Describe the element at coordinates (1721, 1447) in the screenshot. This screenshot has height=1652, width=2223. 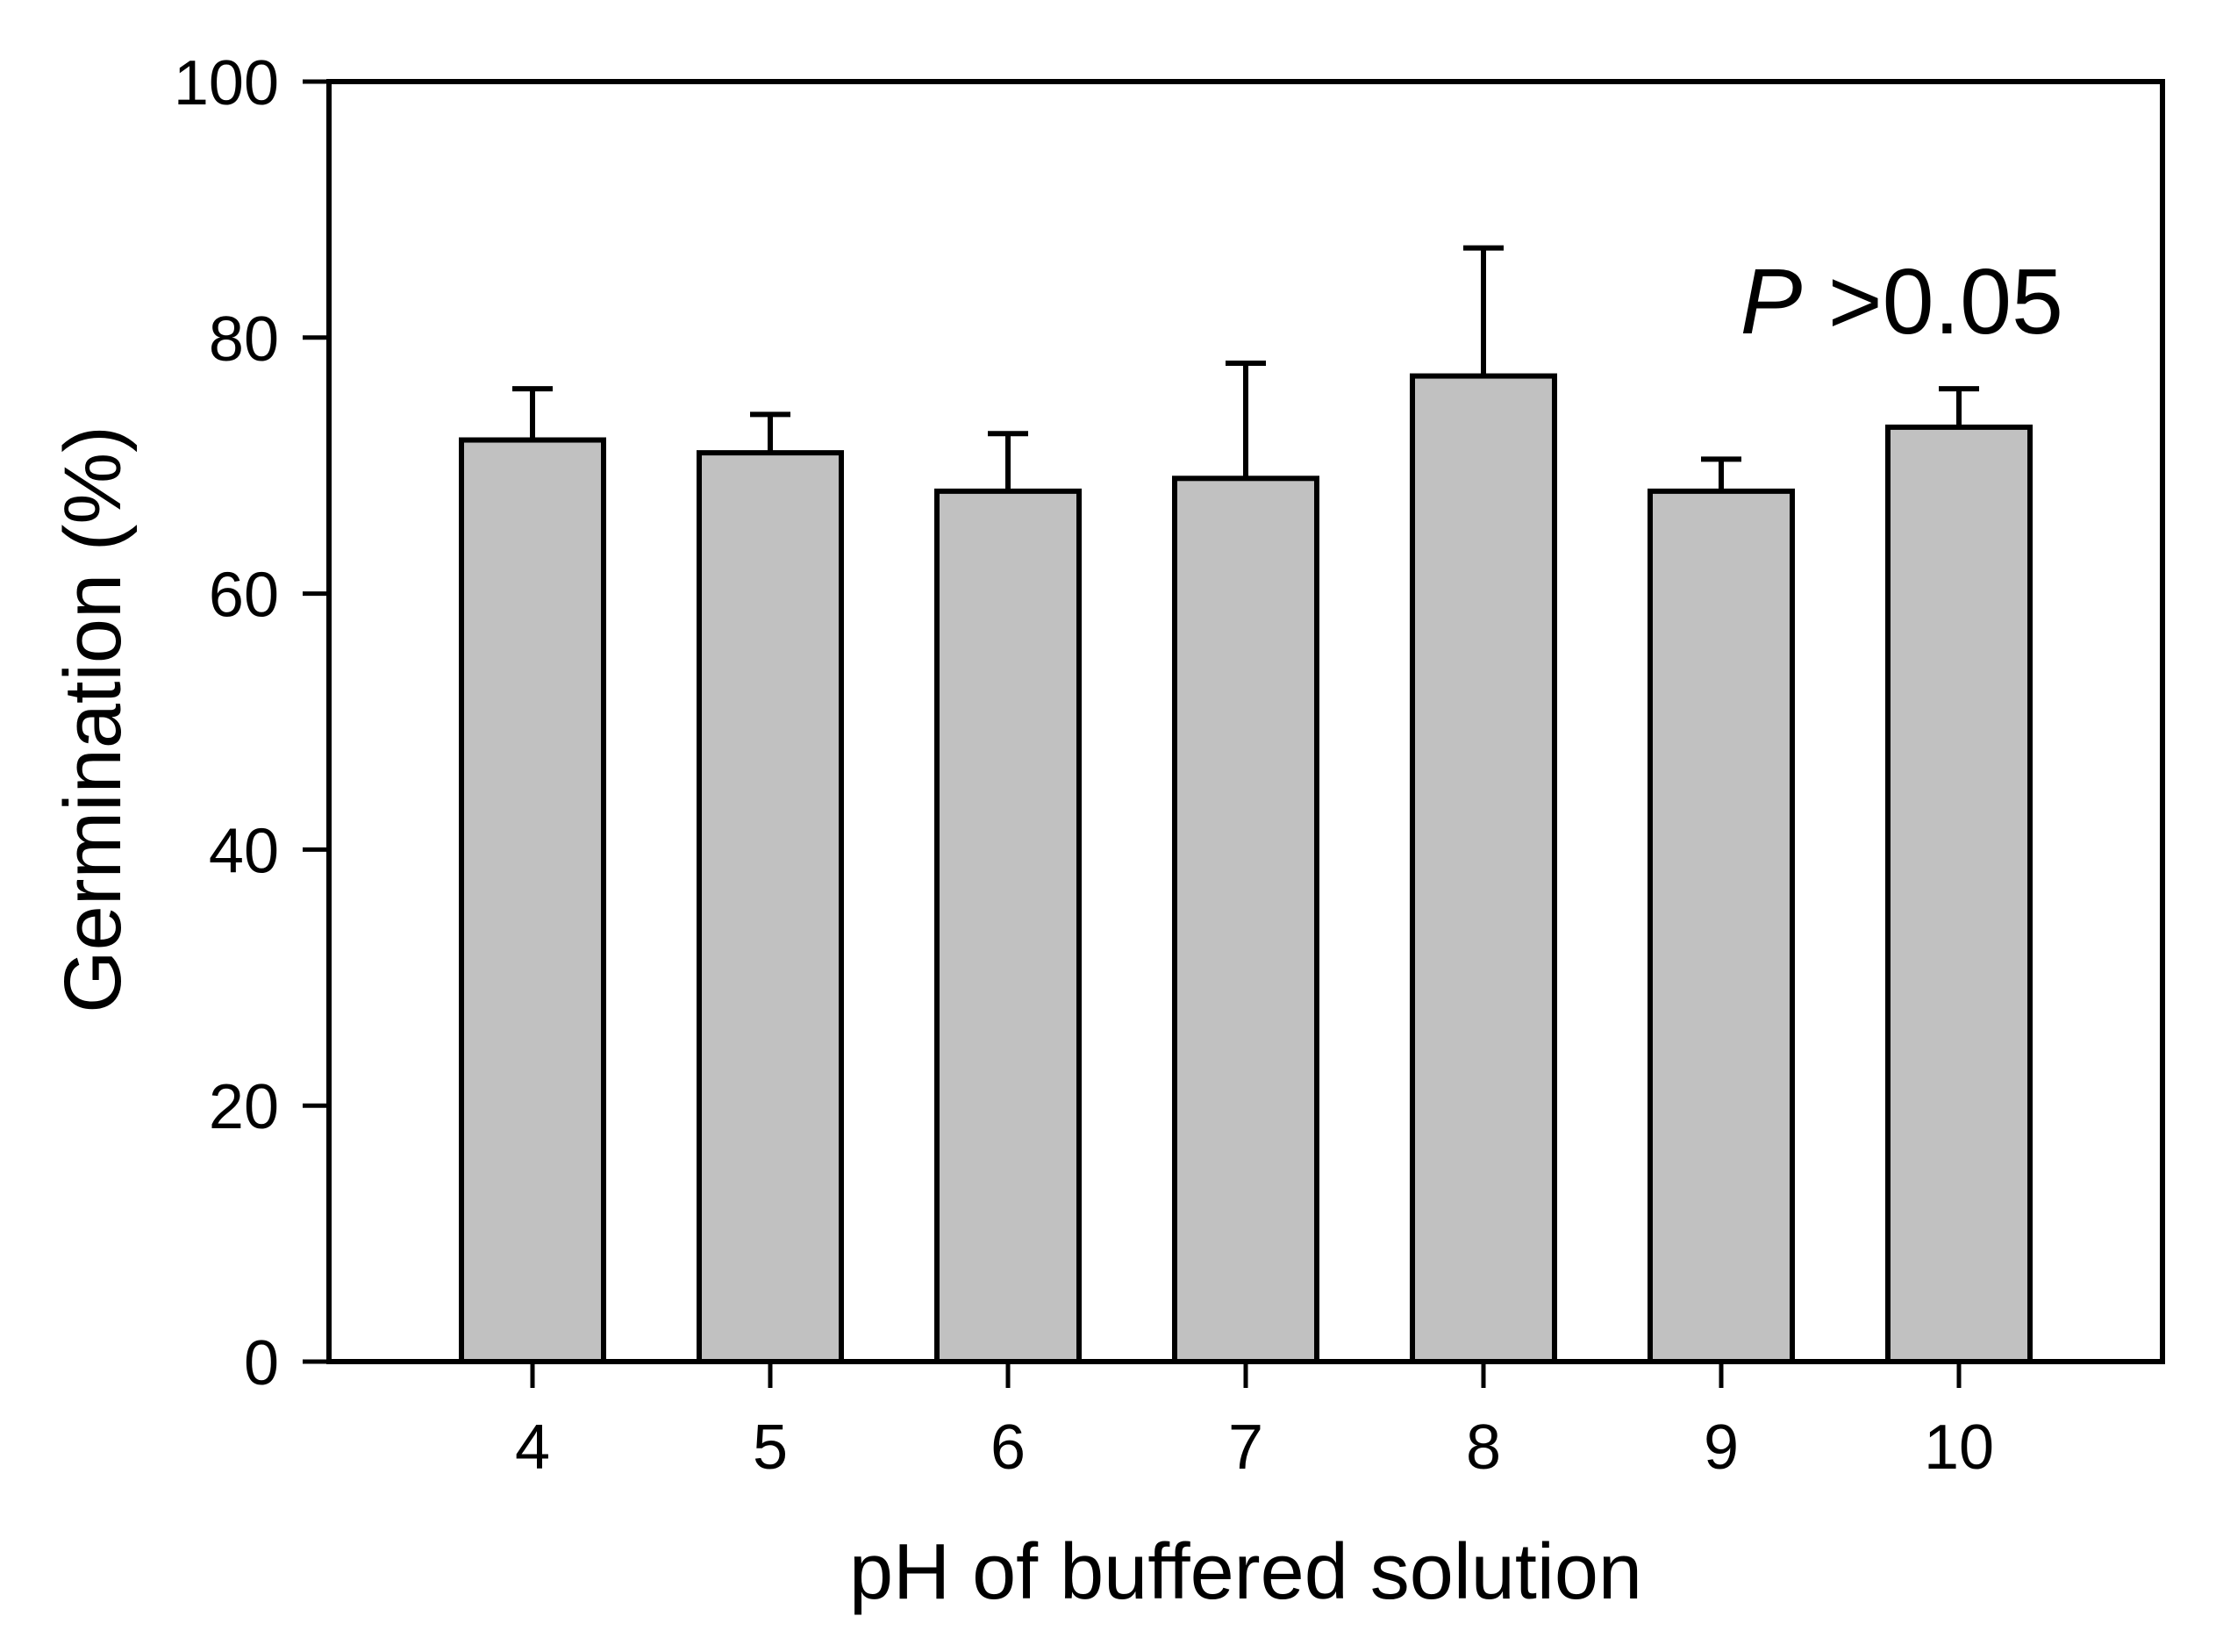
I see `x-tick-label-9: 9` at that location.